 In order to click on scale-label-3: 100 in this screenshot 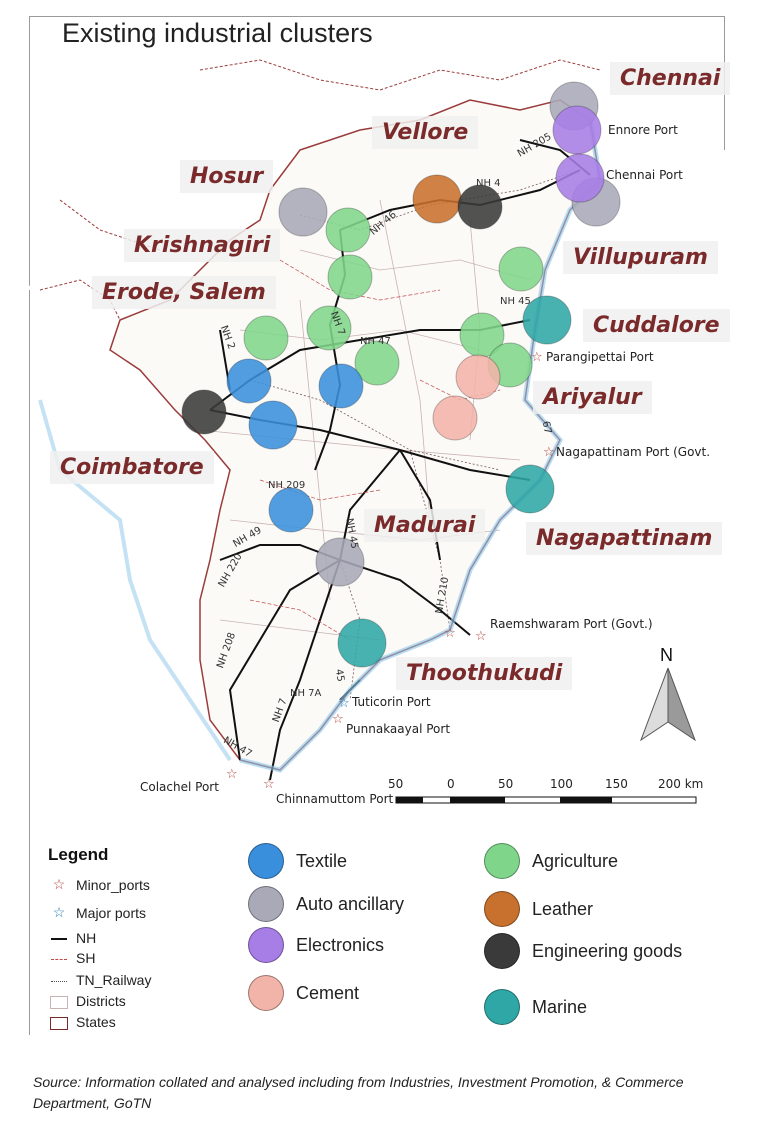, I will do `click(561, 784)`.